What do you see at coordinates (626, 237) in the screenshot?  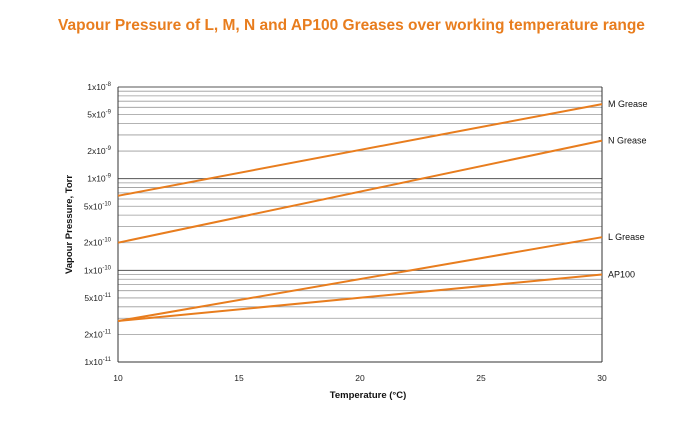 I see `series-label: L Grease` at bounding box center [626, 237].